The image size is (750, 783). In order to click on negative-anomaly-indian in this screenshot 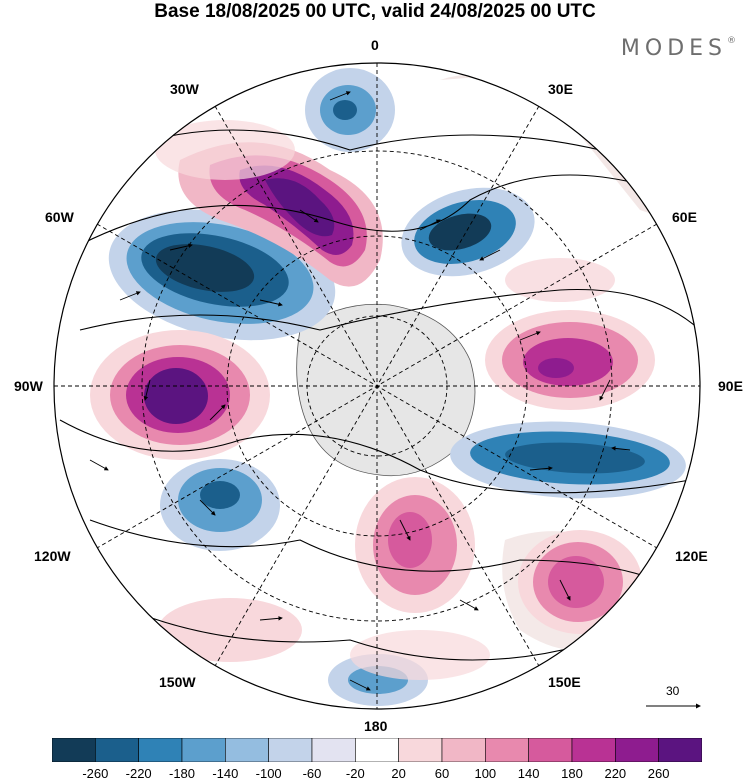, I will do `click(568, 460)`.